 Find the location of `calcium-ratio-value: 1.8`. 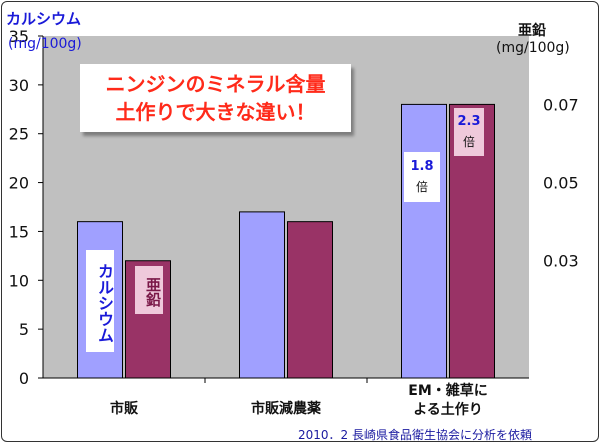

calcium-ratio-value: 1.8 is located at coordinates (422, 166).